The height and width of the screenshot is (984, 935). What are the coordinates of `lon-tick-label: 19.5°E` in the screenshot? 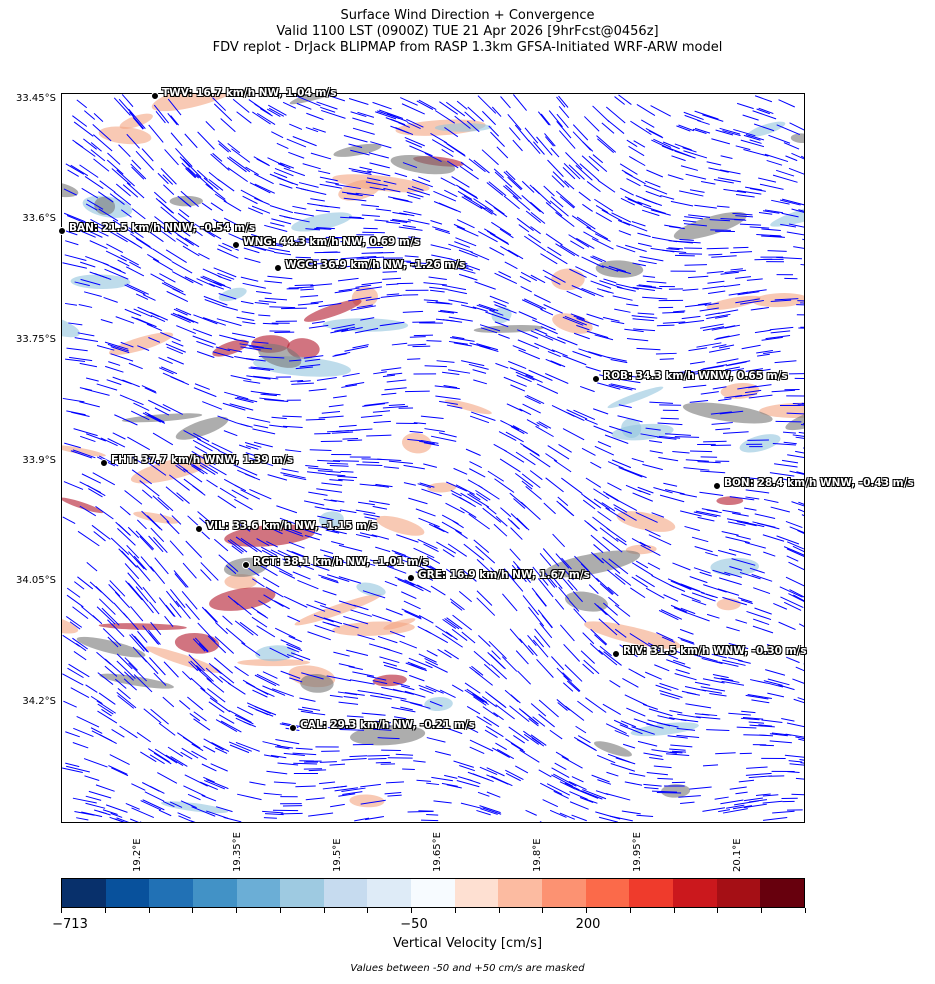 It's located at (337, 855).